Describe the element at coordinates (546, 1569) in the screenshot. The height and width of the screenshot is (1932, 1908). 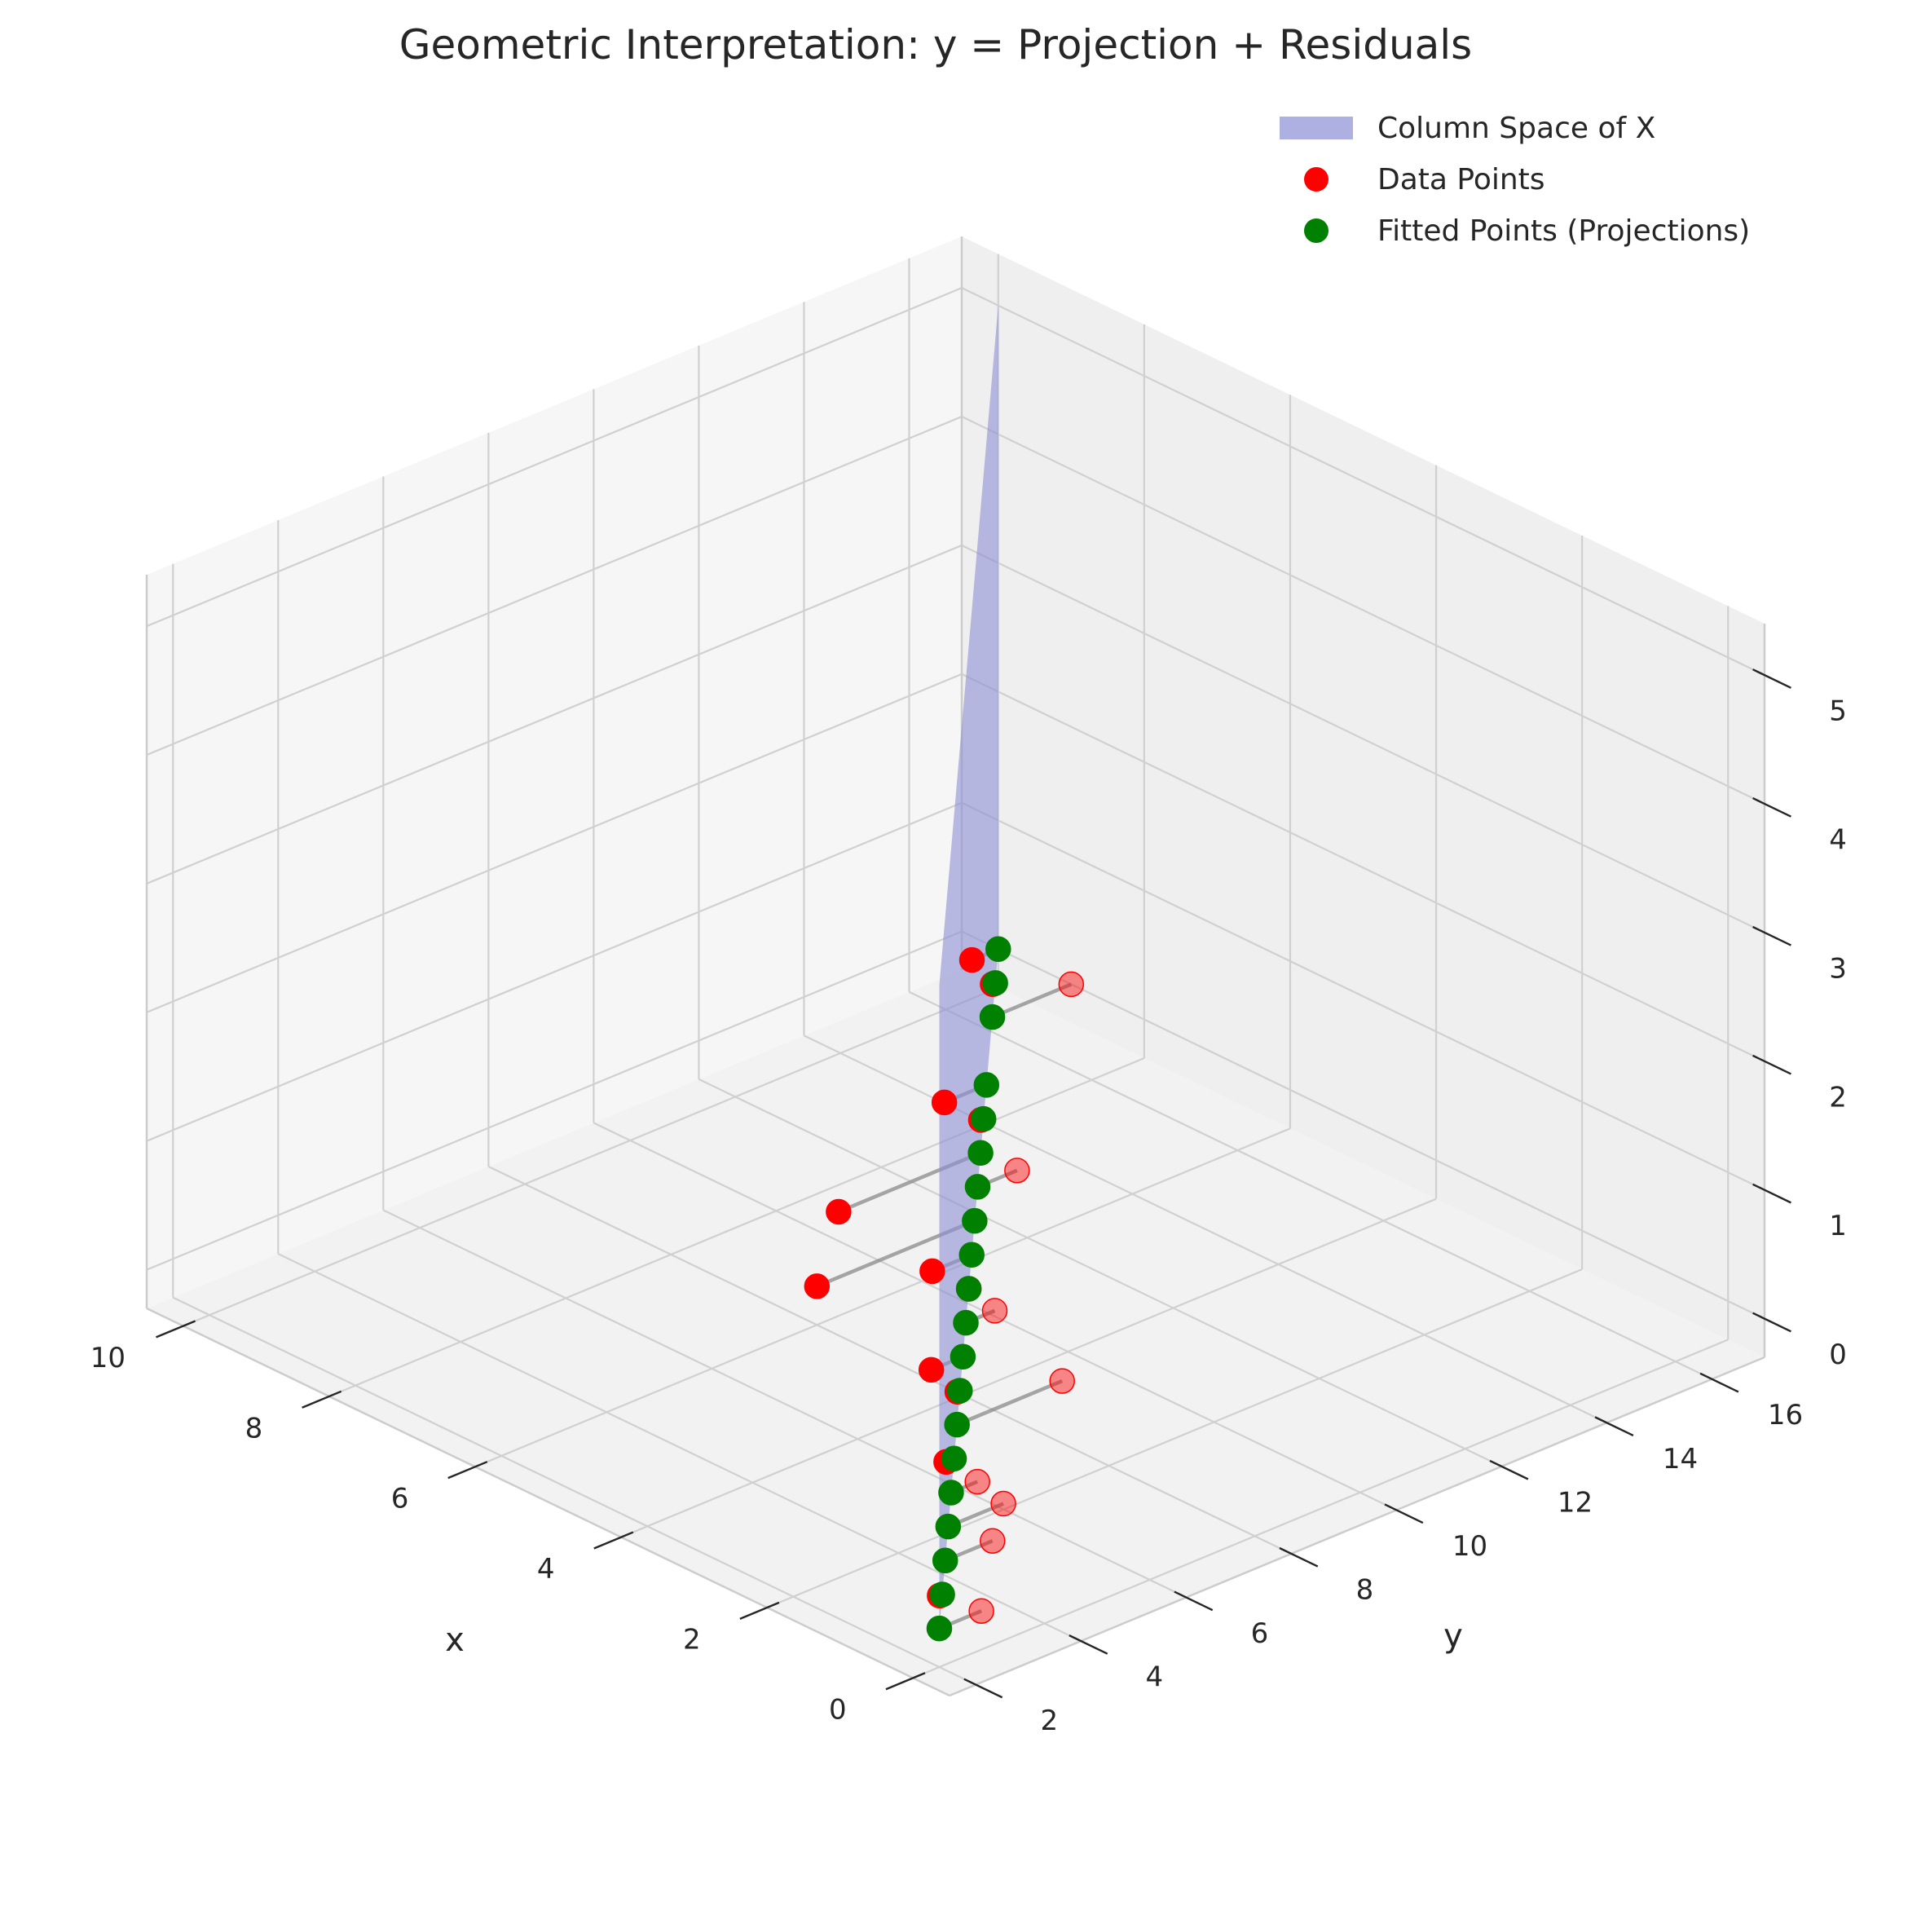
I see `x-tick-label: 4` at that location.